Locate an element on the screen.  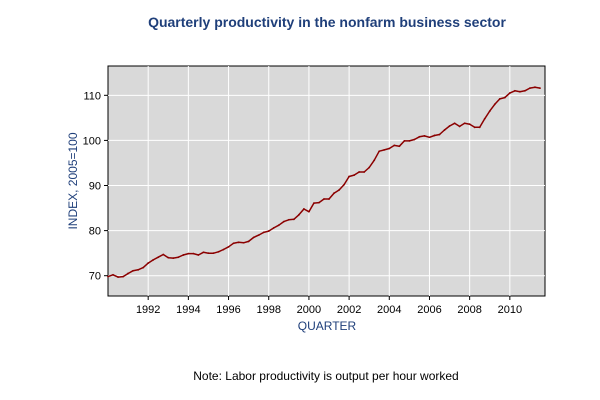
x-tick-label: 2004 is located at coordinates (389, 310).